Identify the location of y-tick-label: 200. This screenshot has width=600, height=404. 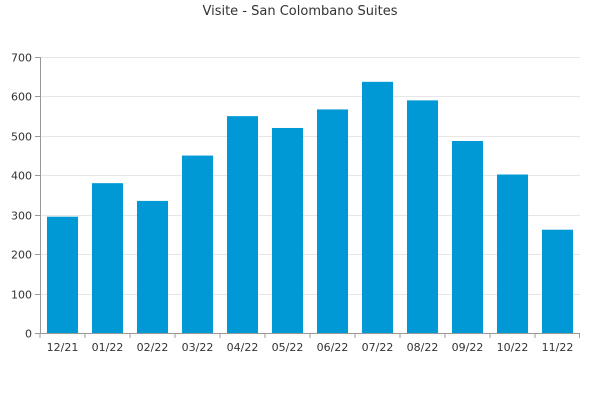
(21, 255).